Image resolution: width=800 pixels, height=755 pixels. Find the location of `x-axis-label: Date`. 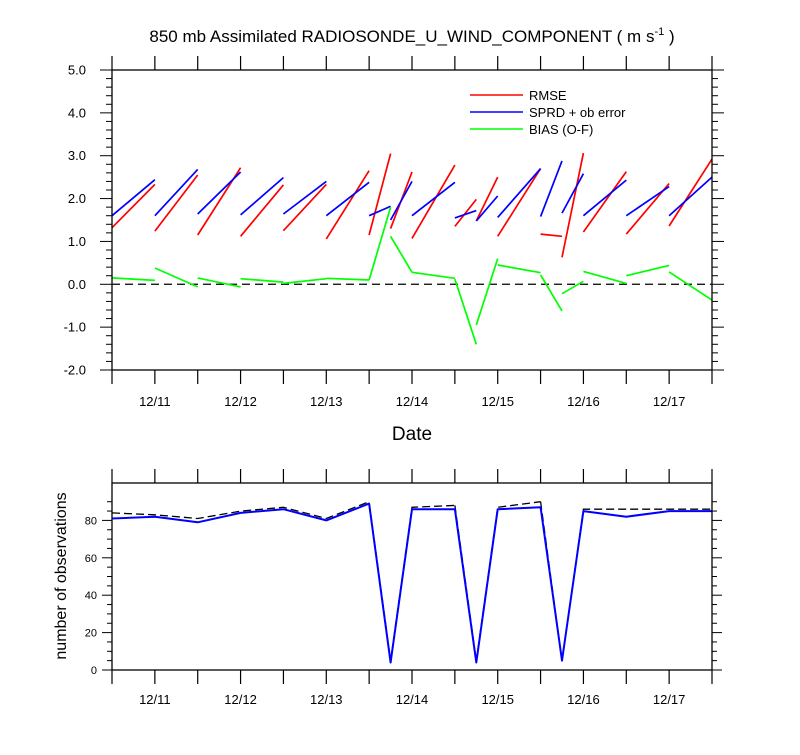

x-axis-label: Date is located at coordinates (412, 434).